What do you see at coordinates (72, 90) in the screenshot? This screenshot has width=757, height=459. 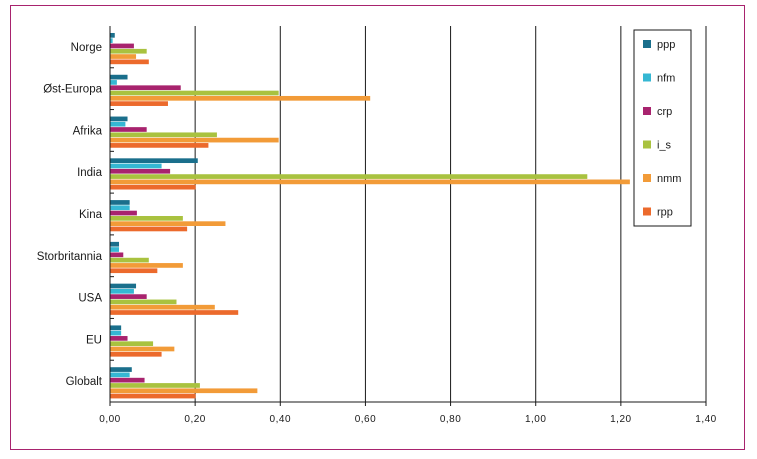 I see `category-label: Øst-Europa` at bounding box center [72, 90].